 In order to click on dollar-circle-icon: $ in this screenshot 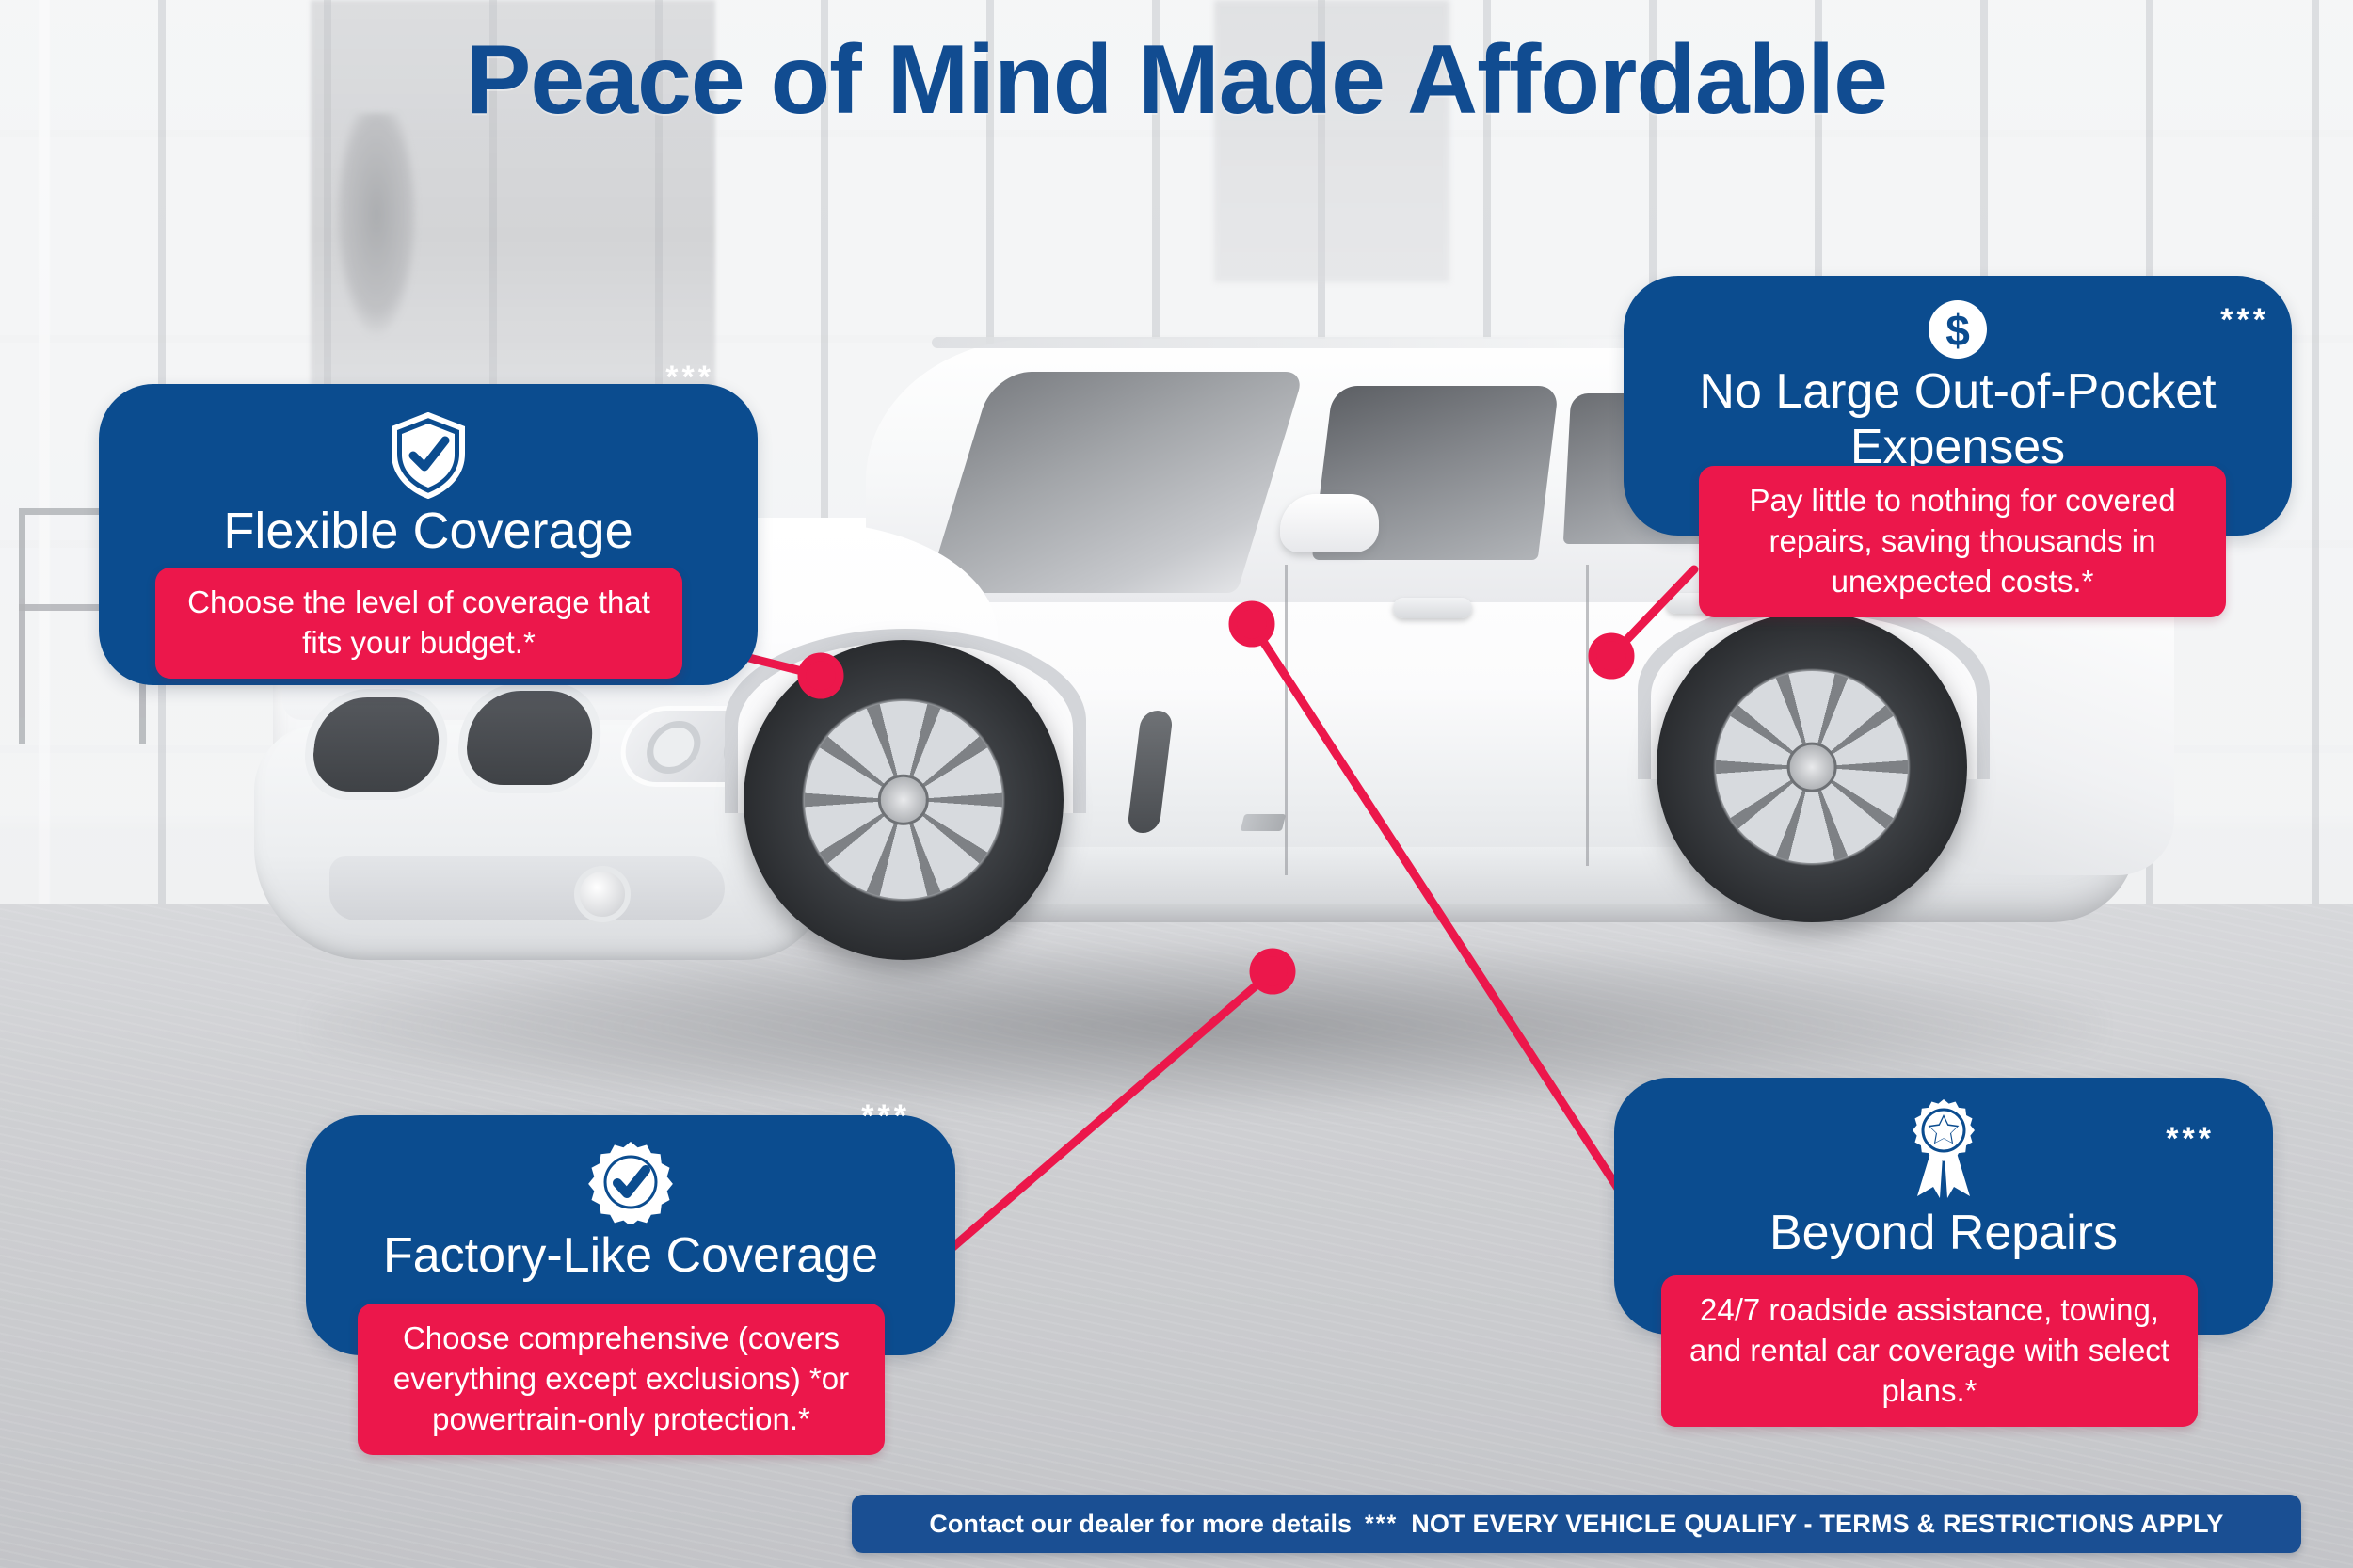, I will do `click(1958, 329)`.